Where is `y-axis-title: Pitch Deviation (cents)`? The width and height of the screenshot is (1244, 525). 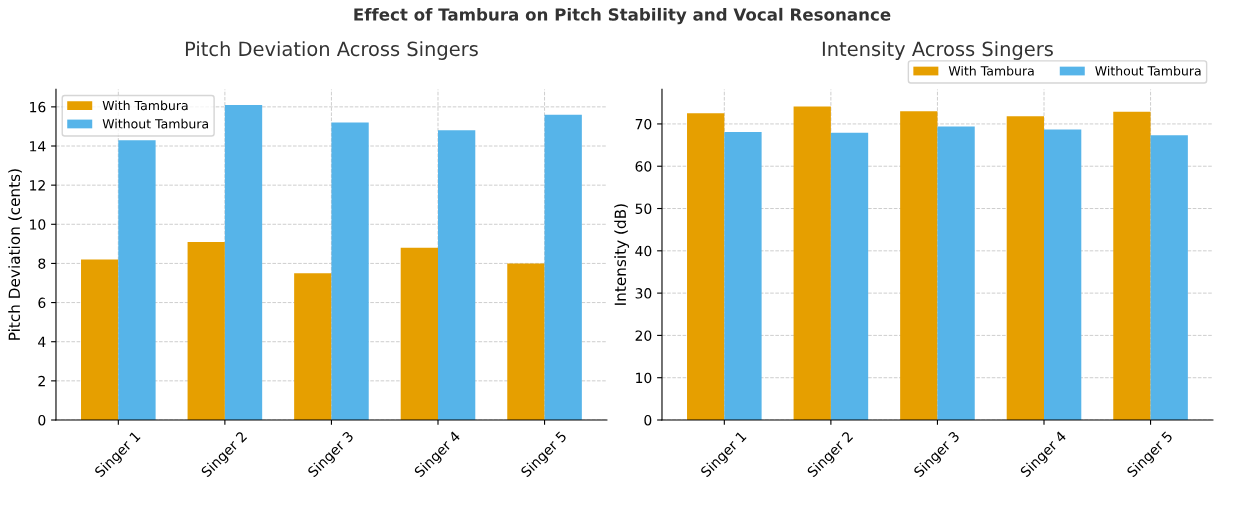
y-axis-title: Pitch Deviation (cents) is located at coordinates (15, 254).